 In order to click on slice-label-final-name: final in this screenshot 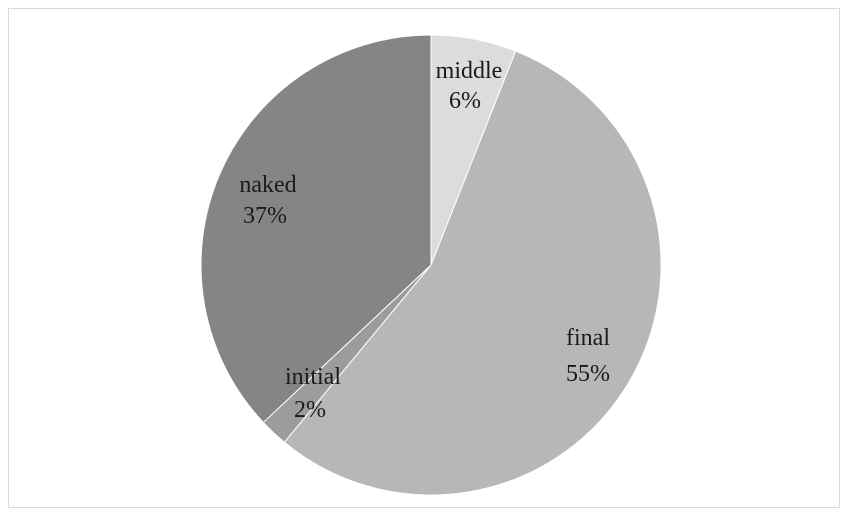, I will do `click(588, 338)`.